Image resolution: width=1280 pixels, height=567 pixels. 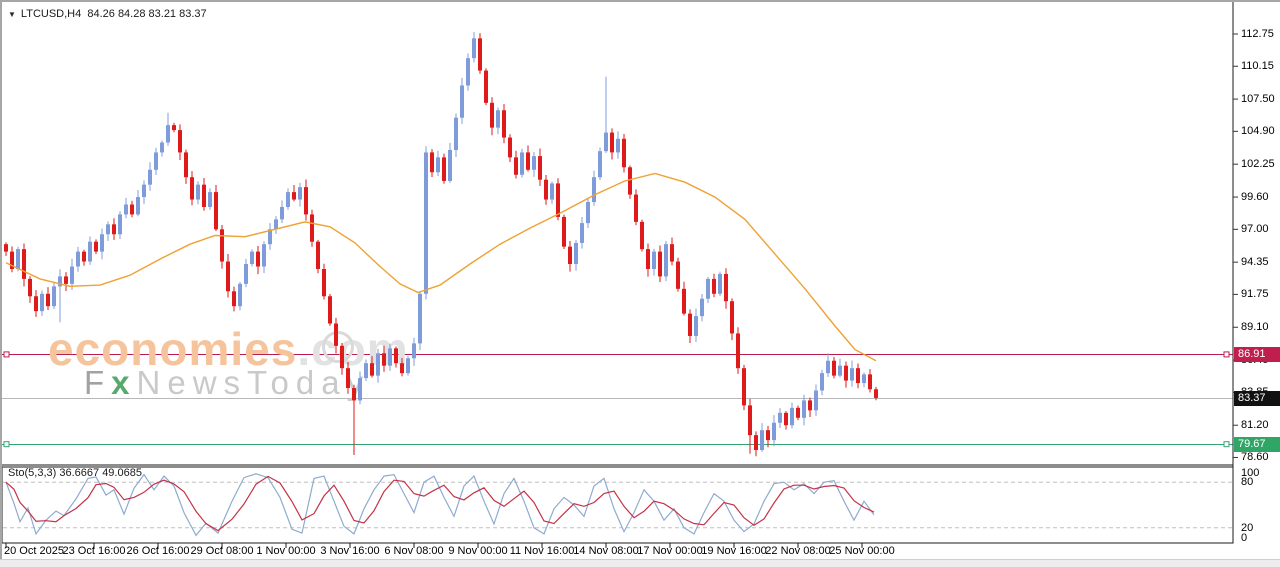 What do you see at coordinates (640, 1) in the screenshot?
I see `window-top-border` at bounding box center [640, 1].